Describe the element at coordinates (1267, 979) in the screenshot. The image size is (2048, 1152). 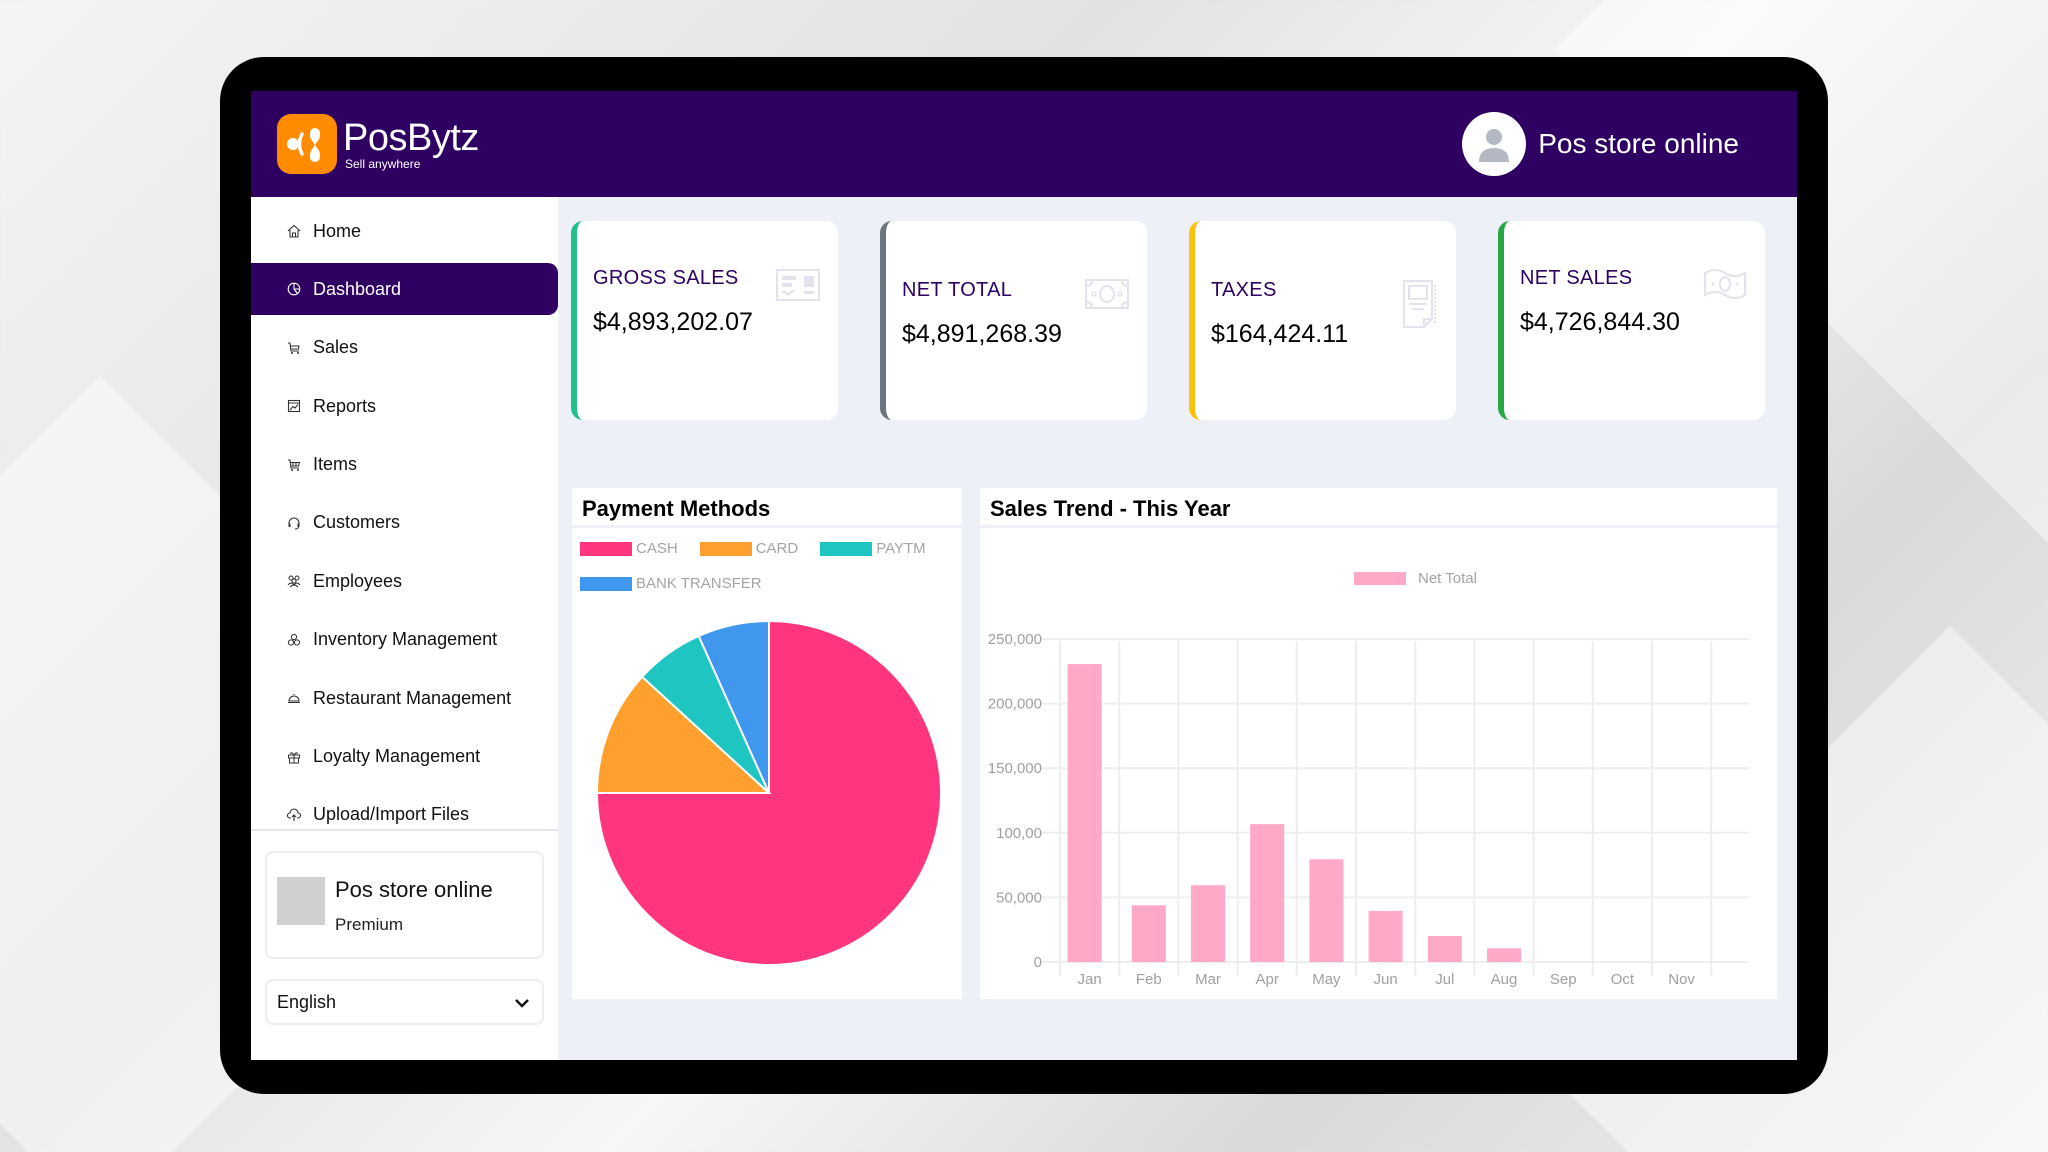
I see `x-tick-label: Apr` at that location.